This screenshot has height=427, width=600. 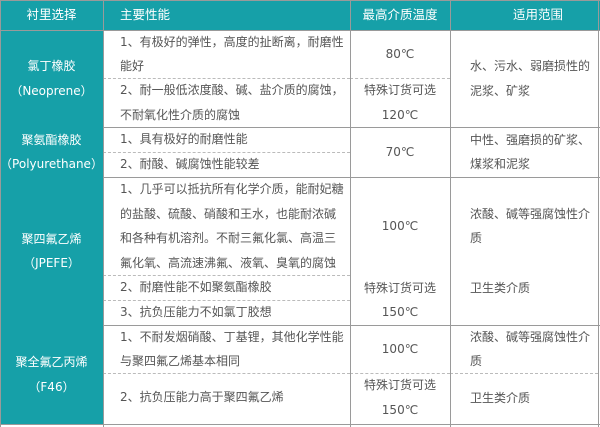 I want to click on cell-line: 聚全氟乙丙烯, so click(x=51, y=362).